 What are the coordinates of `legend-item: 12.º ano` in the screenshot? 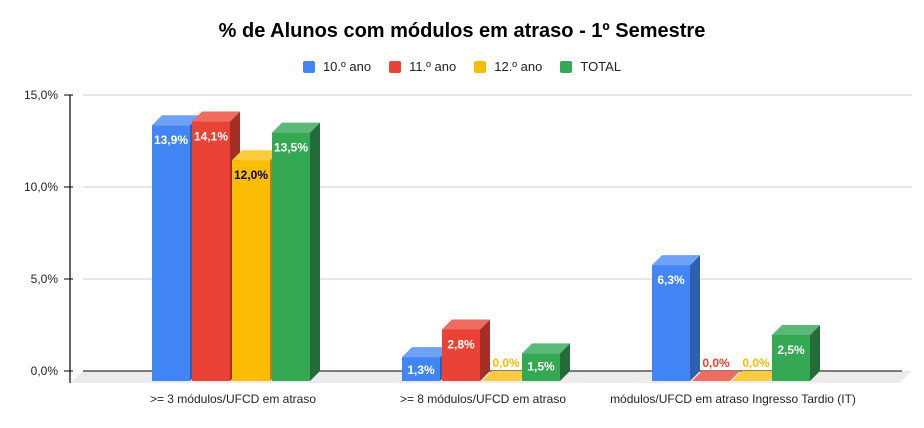 It's located at (508, 66).